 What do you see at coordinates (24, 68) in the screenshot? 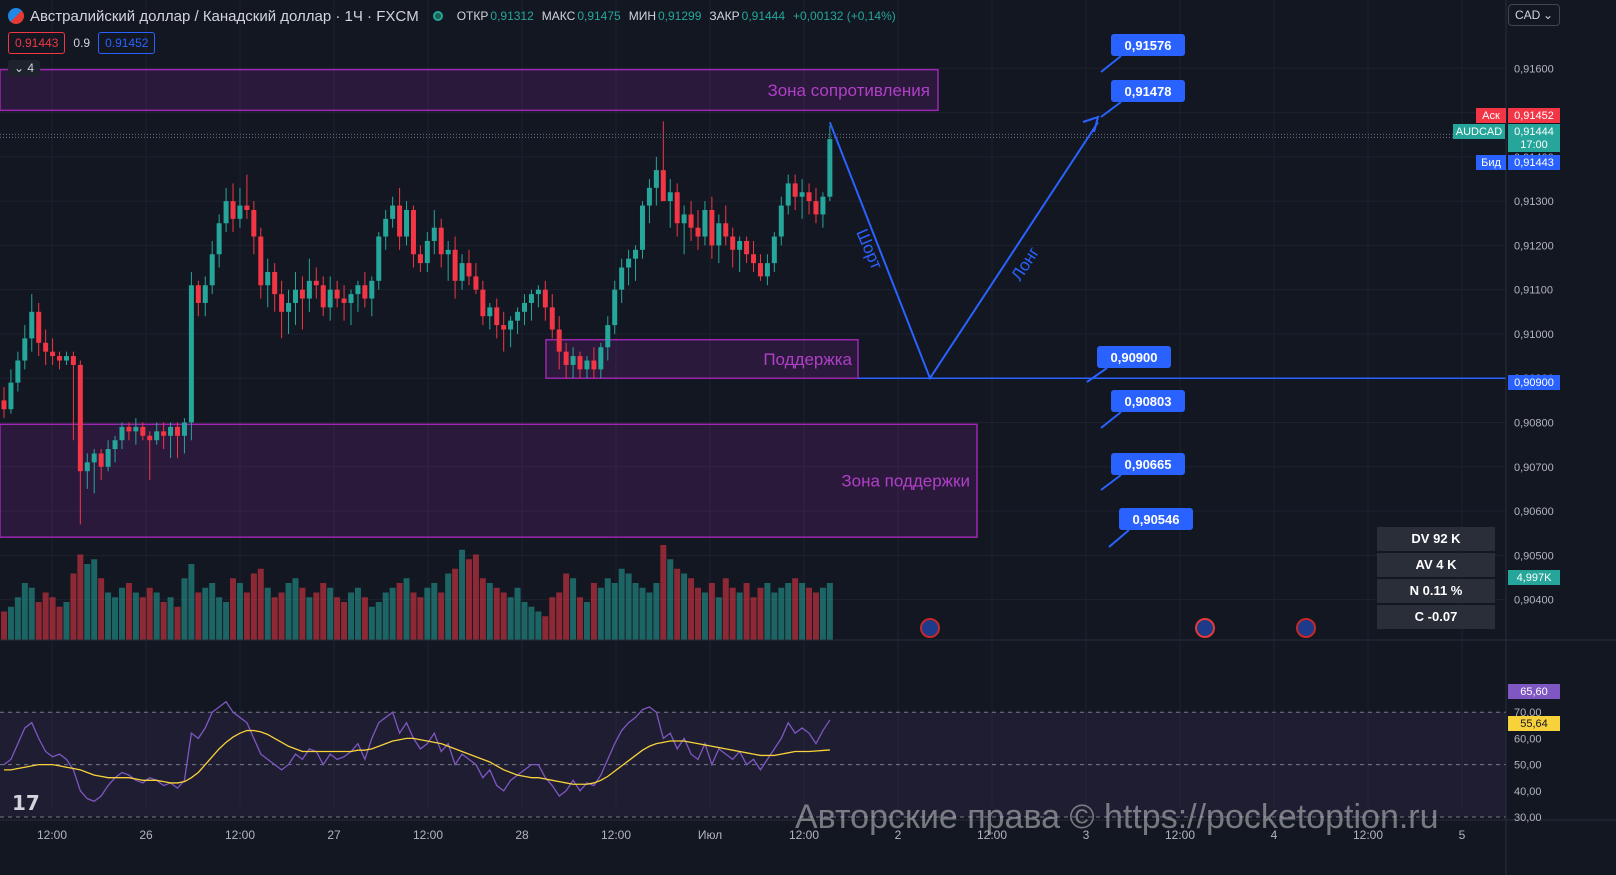
I see `indicators-toggle: ⌄ 4` at bounding box center [24, 68].